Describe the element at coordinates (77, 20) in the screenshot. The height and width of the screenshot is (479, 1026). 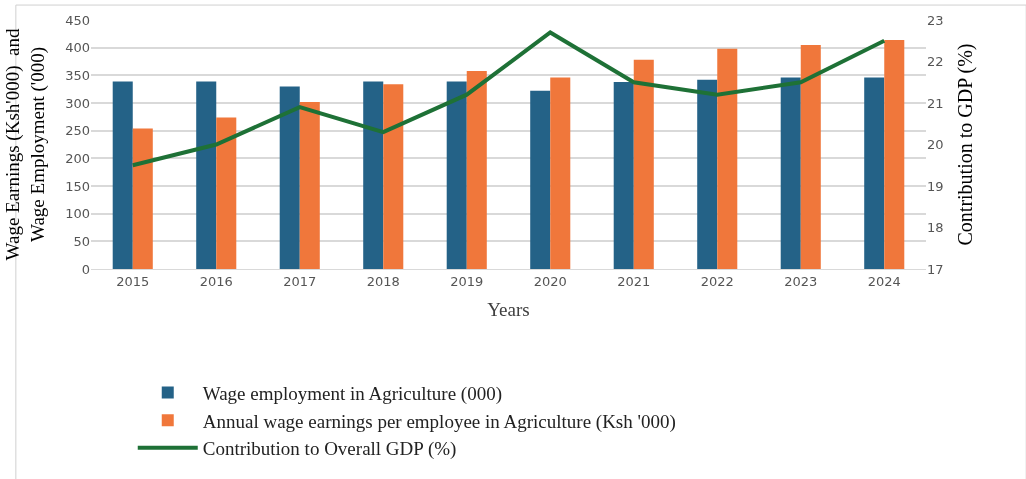
I see `y-tick-label: 450` at that location.